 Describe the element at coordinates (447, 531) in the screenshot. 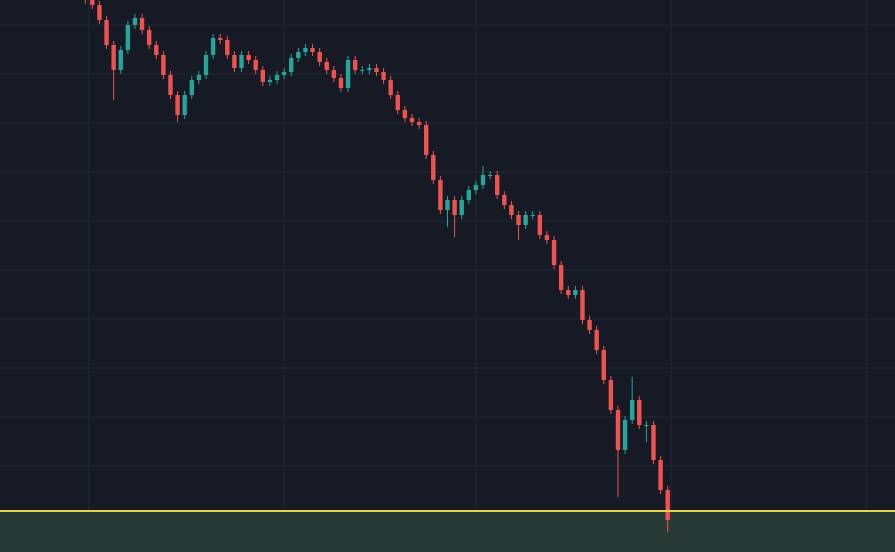

I see `level-zone` at that location.